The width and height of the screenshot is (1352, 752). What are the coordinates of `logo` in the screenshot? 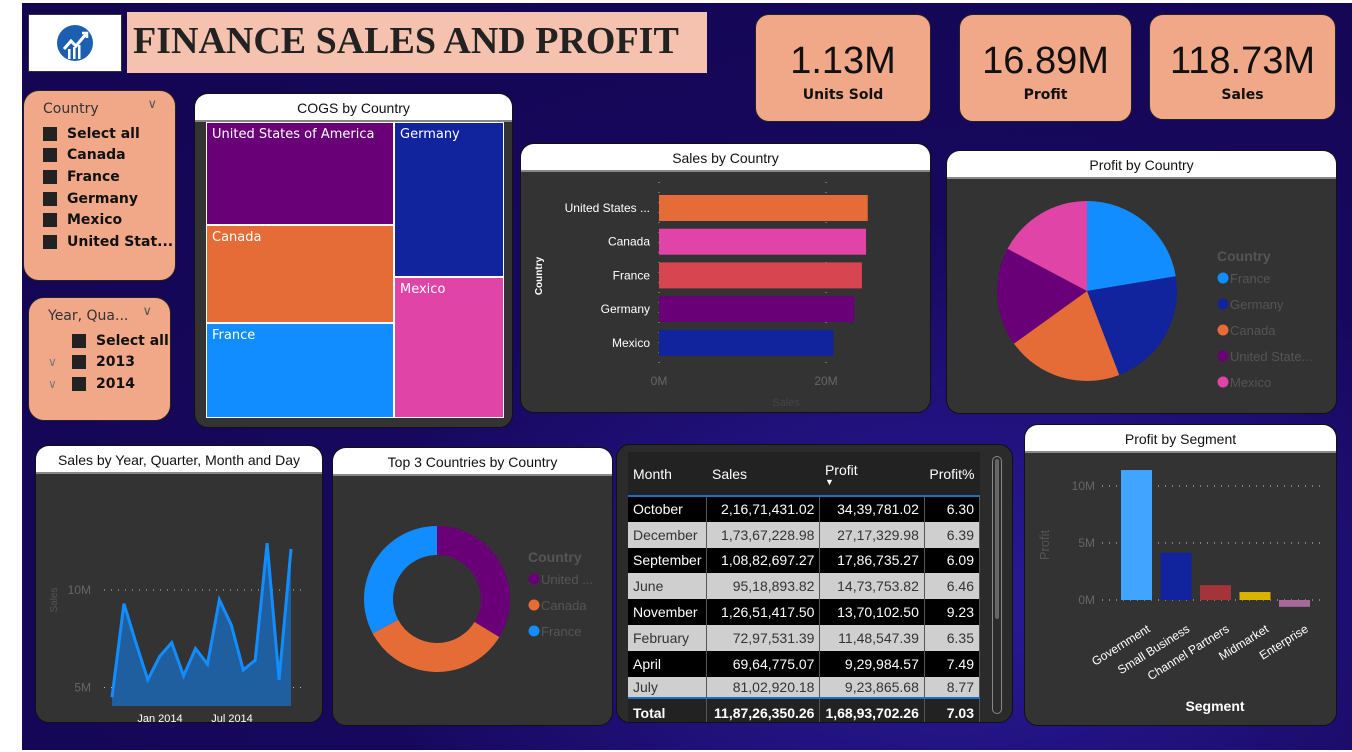 It's located at (75, 43).